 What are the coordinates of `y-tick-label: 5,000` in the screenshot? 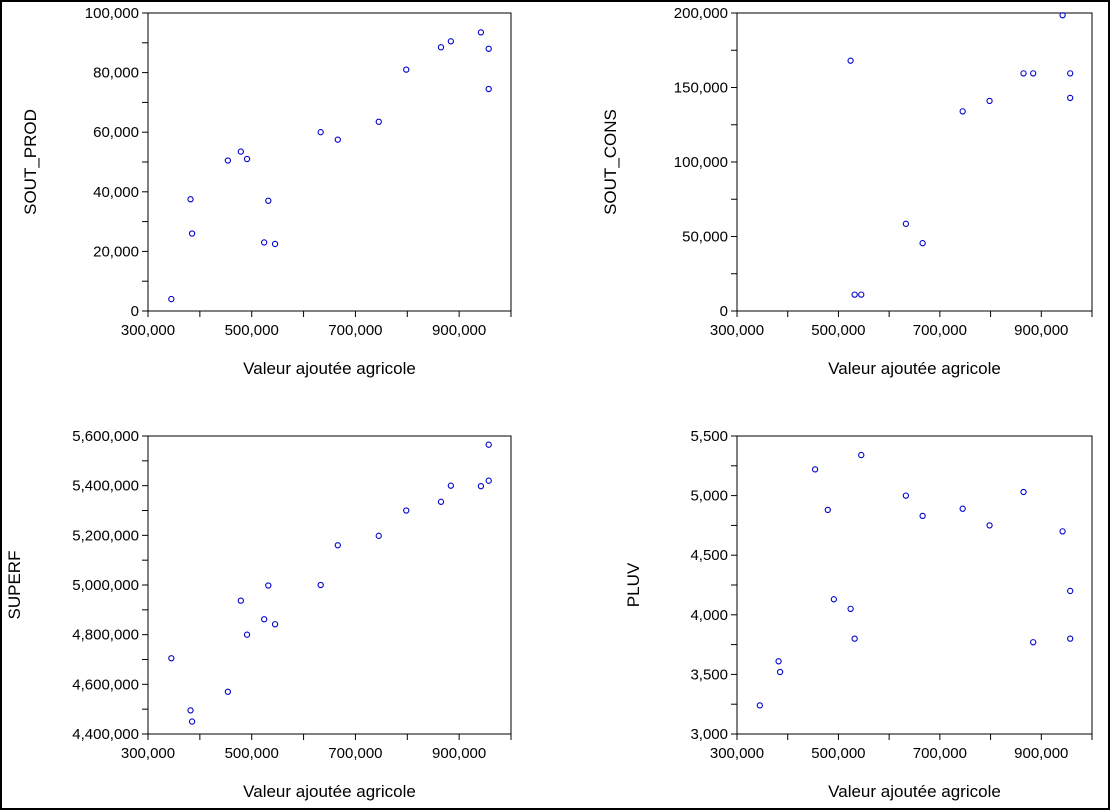 It's located at (709, 496).